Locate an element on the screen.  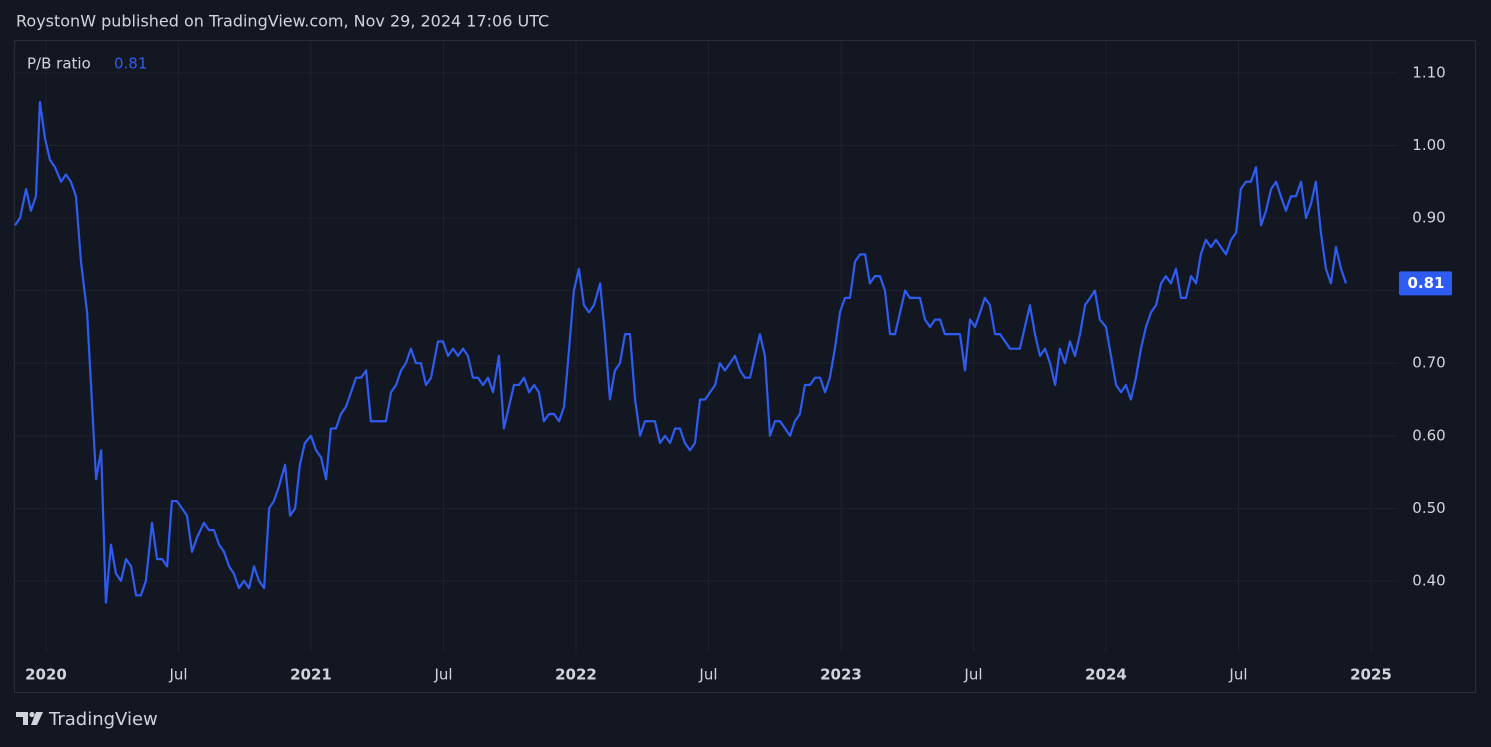
logo-dot is located at coordinates (32, 714).